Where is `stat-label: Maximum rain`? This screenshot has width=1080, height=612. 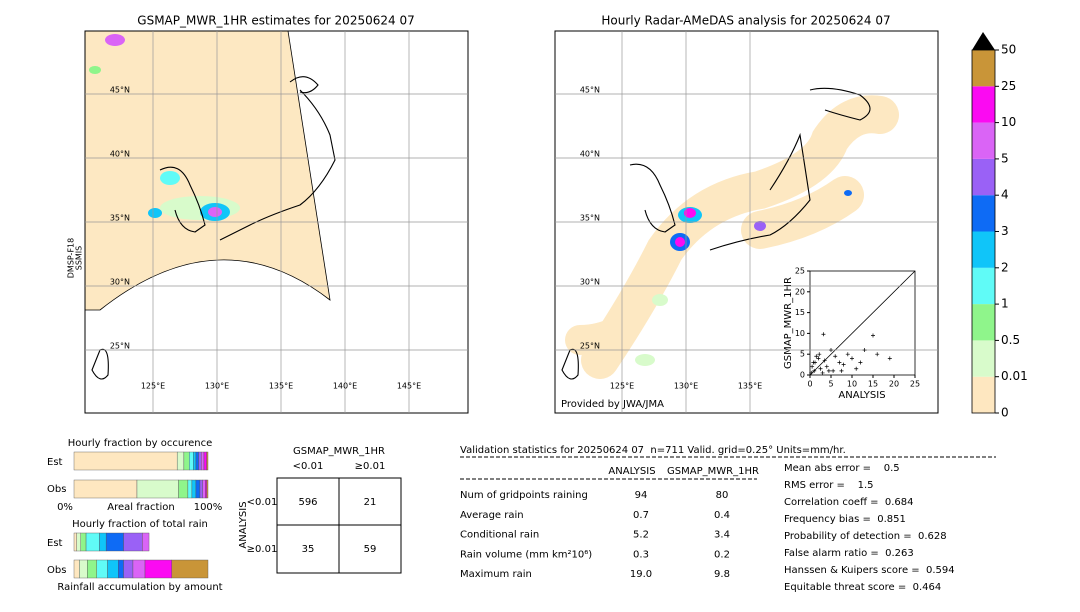
stat-label: Maximum rain is located at coordinates (496, 574).